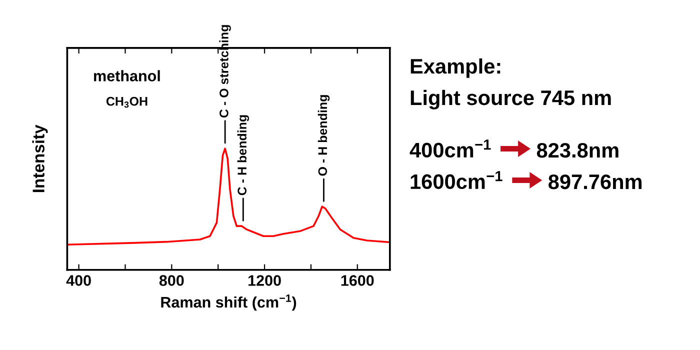 The height and width of the screenshot is (350, 700). What do you see at coordinates (243, 155) in the screenshot?
I see `annotation: C - H bending` at bounding box center [243, 155].